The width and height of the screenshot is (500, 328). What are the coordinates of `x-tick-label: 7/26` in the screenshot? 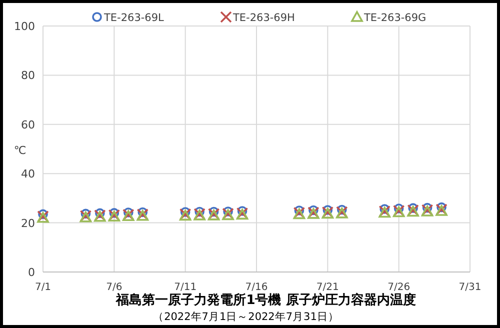 It's located at (399, 287).